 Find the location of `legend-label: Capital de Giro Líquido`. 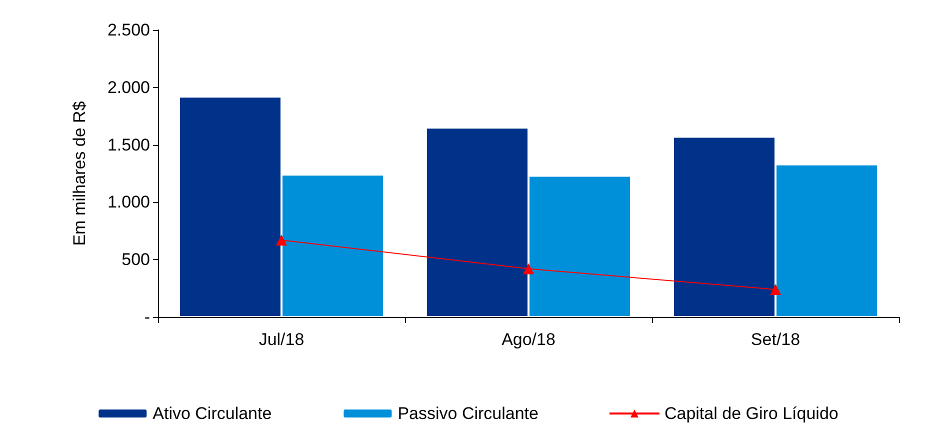

legend-label: Capital de Giro Líquido is located at coordinates (751, 413).